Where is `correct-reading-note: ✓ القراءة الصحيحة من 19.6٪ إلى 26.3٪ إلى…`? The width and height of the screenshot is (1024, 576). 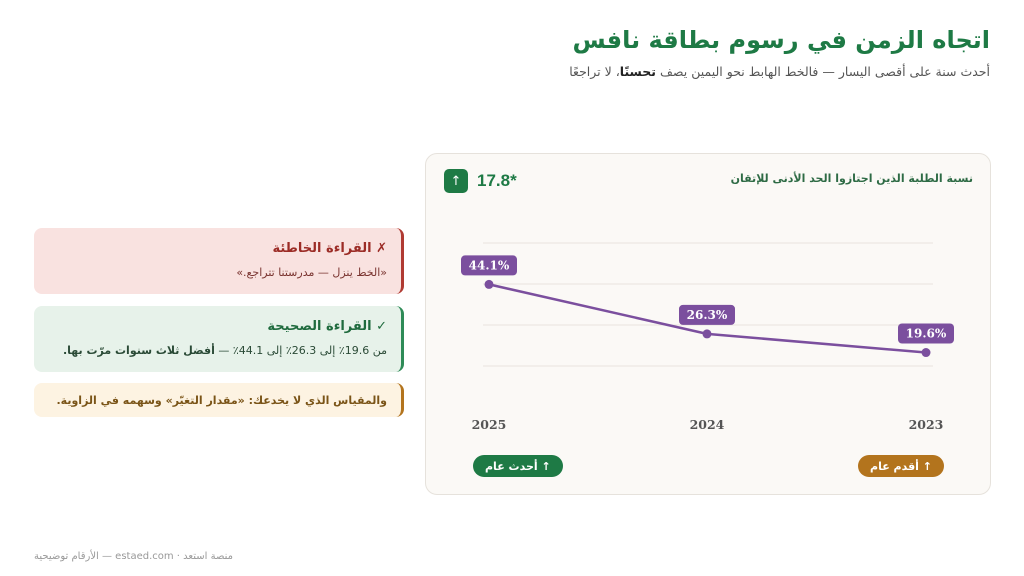
correct-reading-note: ✓ القراءة الصحيحة من 19.6٪ إلى 26.3٪ إلى… is located at coordinates (219, 339).